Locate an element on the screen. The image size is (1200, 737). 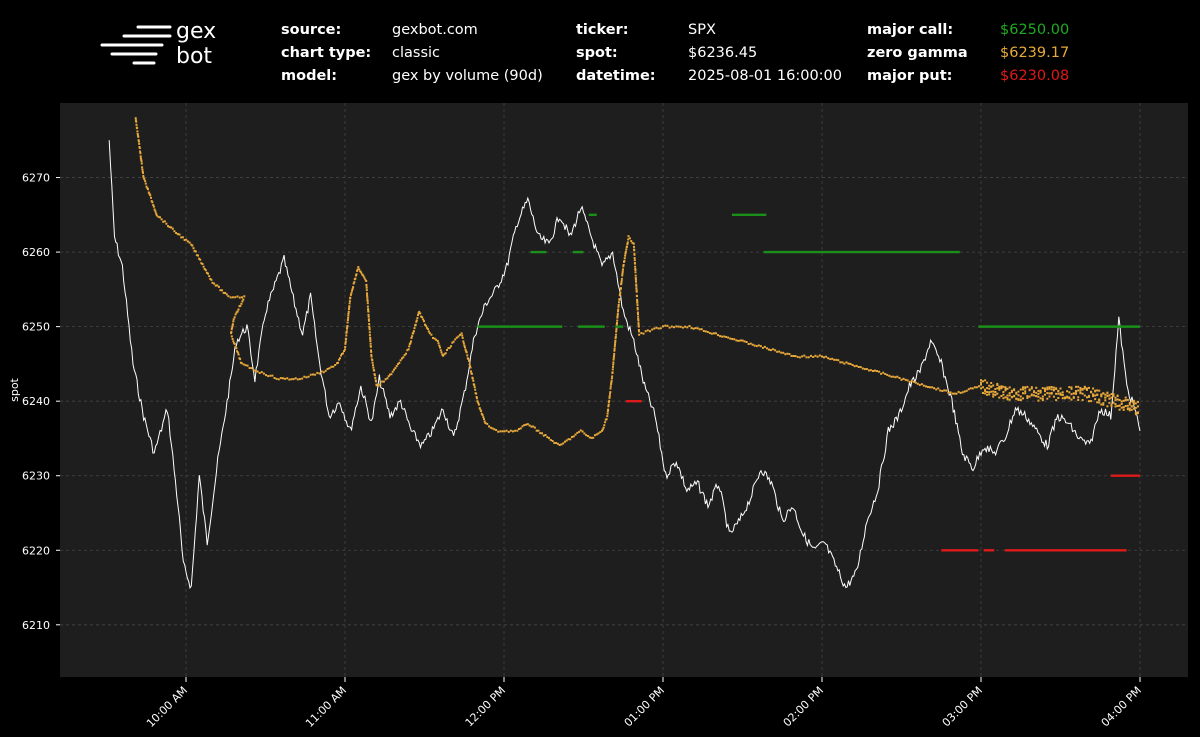
logo-text-gex: gex is located at coordinates (196, 31).